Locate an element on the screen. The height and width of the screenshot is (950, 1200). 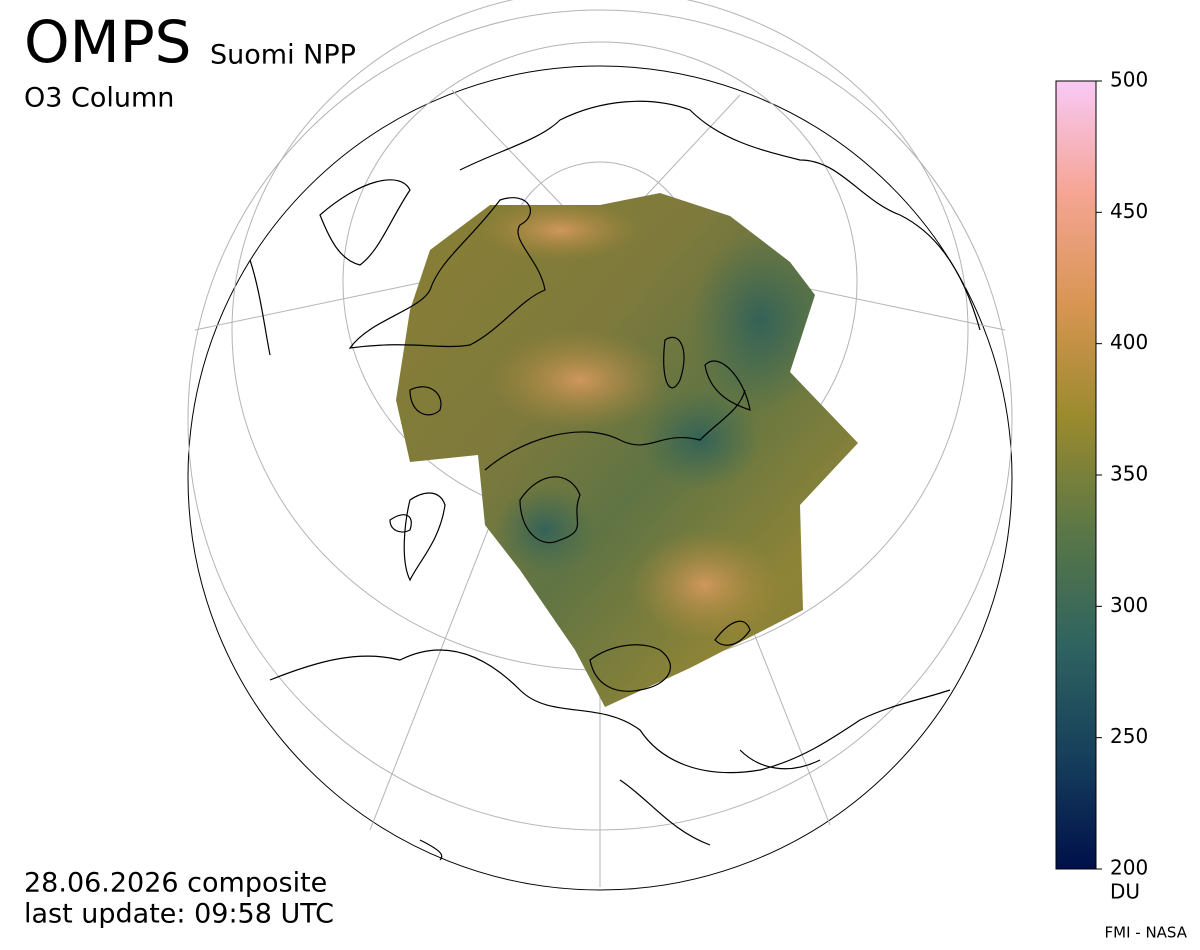
colorbar-unit: DU is located at coordinates (1125, 892).